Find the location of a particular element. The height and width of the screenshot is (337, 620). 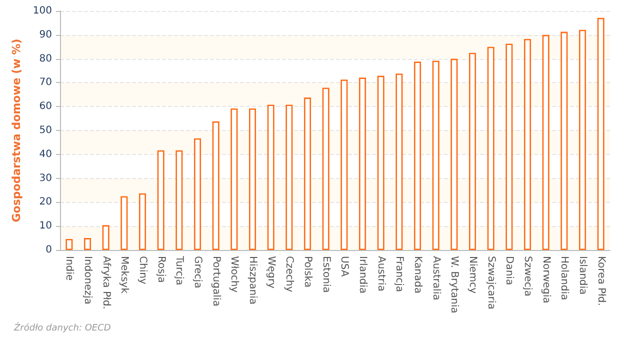

x-tick-label: Chiny is located at coordinates (142, 270).